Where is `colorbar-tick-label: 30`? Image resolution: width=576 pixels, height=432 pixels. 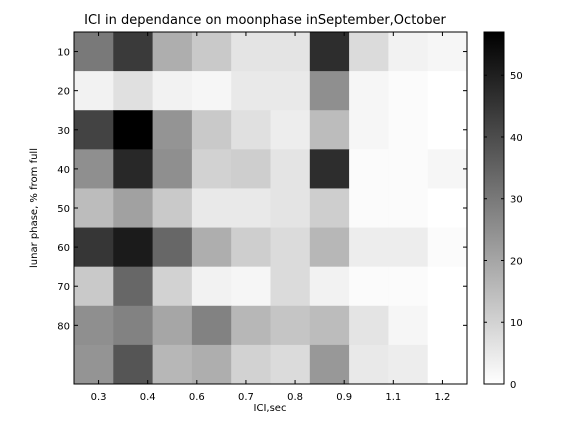 colorbar-tick-label: 30 is located at coordinates (516, 200).